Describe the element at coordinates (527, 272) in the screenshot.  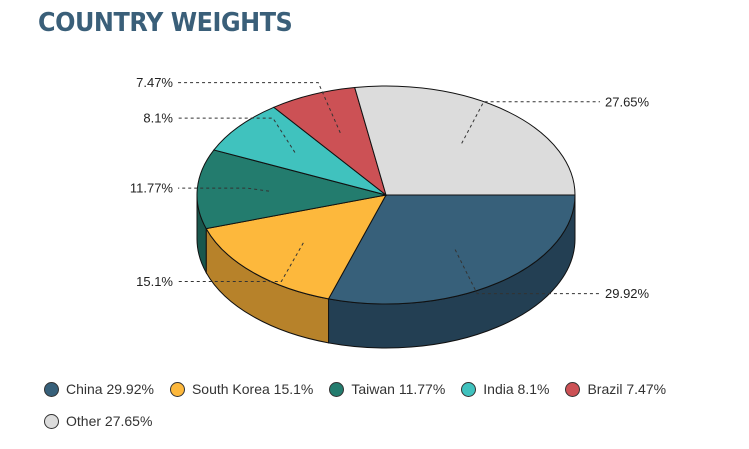
I see `leader-line-china` at that location.